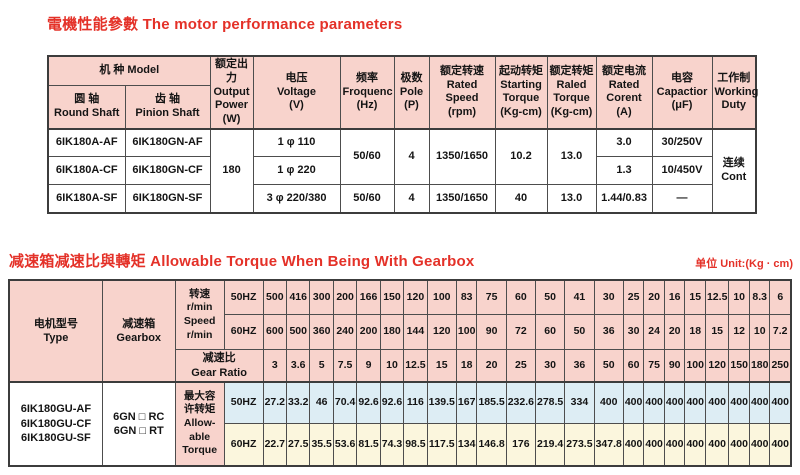 Image resolution: width=800 pixels, height=475 pixels. Describe the element at coordinates (321, 297) in the screenshot. I see `speed-50hz-cell: 300` at that location.